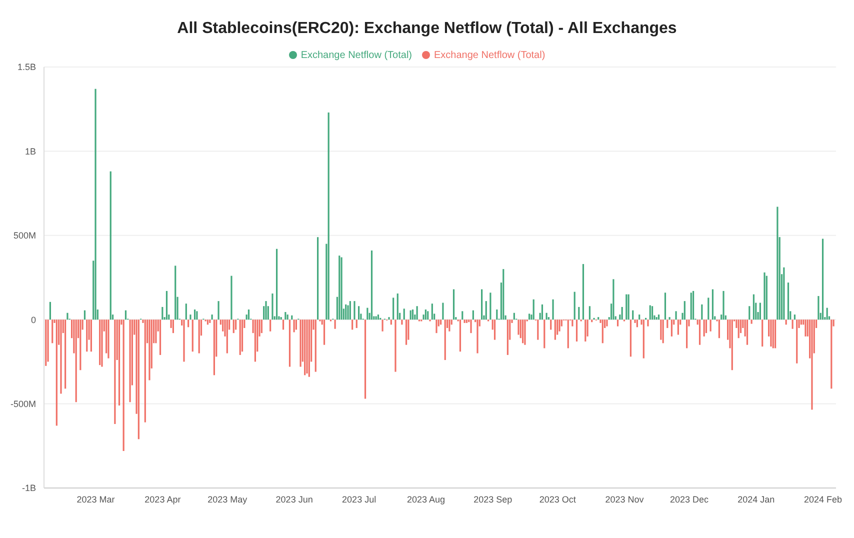  I want to click on x-tick-label: 2023 Apr, so click(162, 499).